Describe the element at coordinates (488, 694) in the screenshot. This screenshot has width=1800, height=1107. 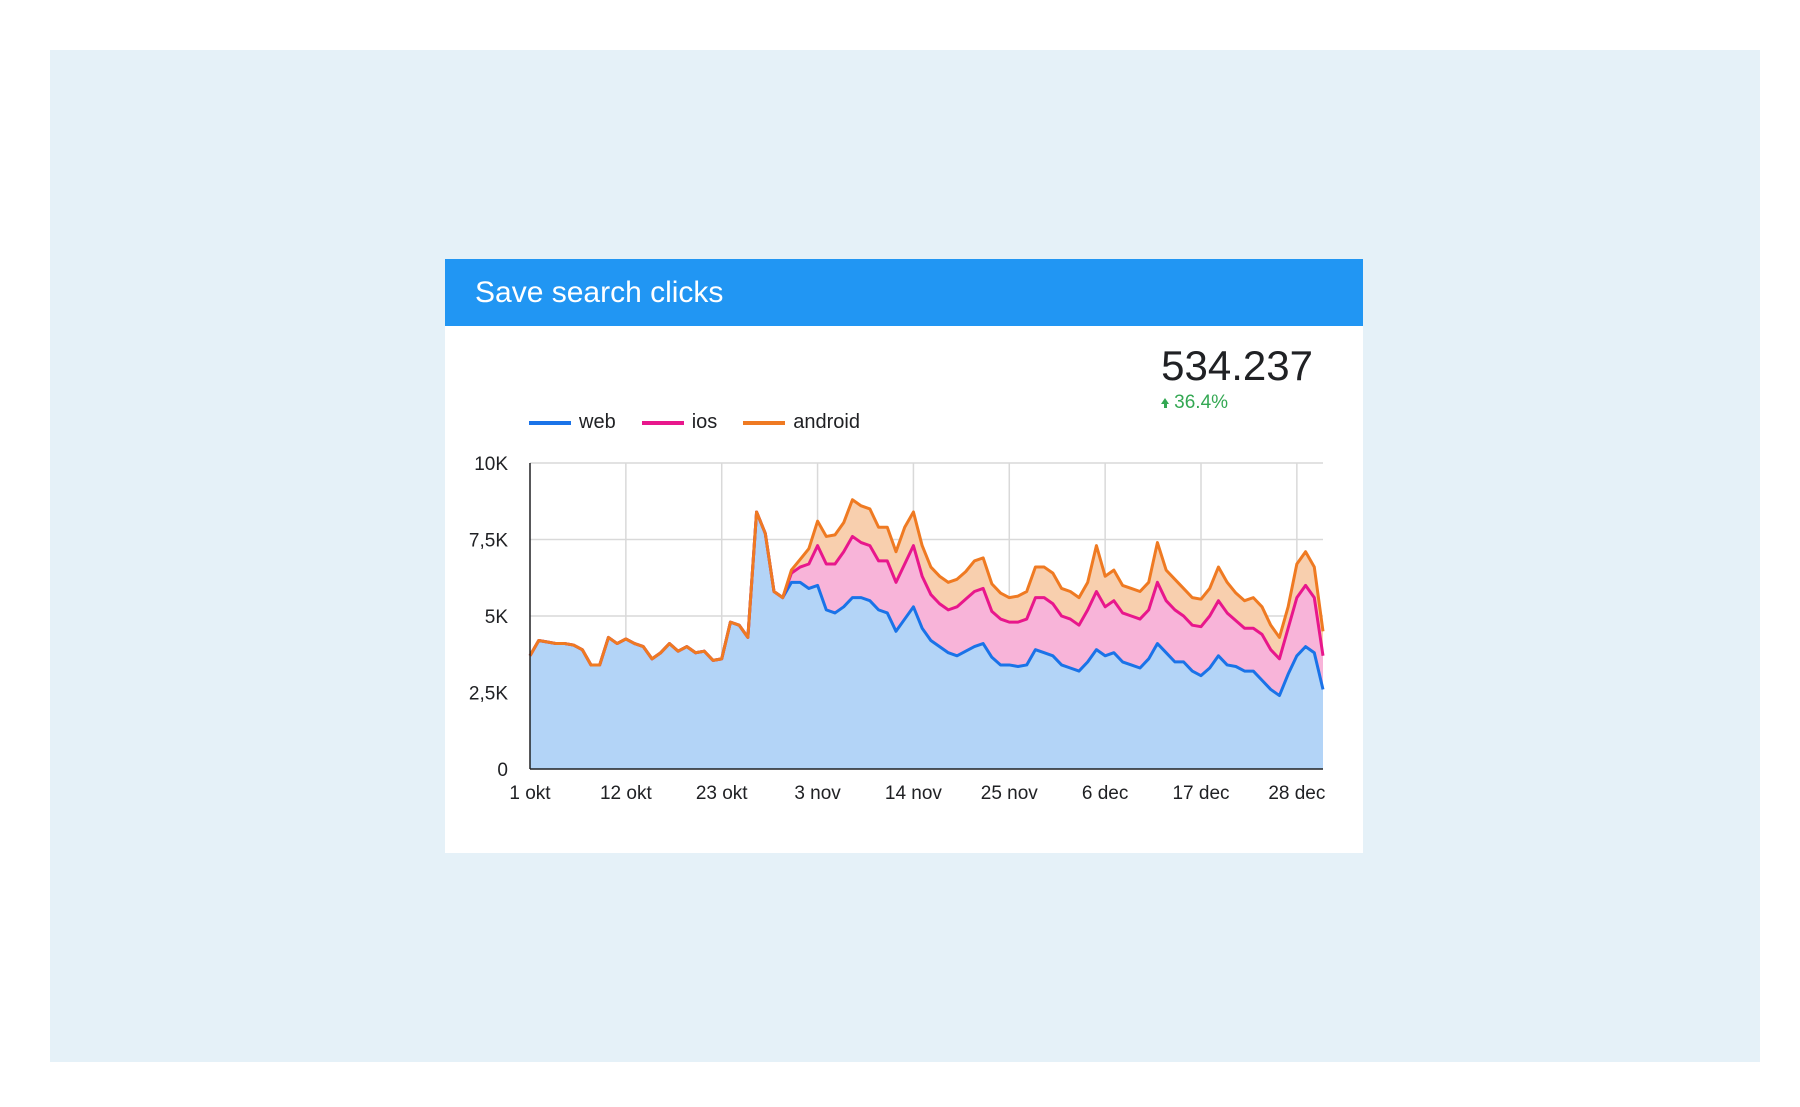
I see `y-tick-label: 2,5K` at that location.